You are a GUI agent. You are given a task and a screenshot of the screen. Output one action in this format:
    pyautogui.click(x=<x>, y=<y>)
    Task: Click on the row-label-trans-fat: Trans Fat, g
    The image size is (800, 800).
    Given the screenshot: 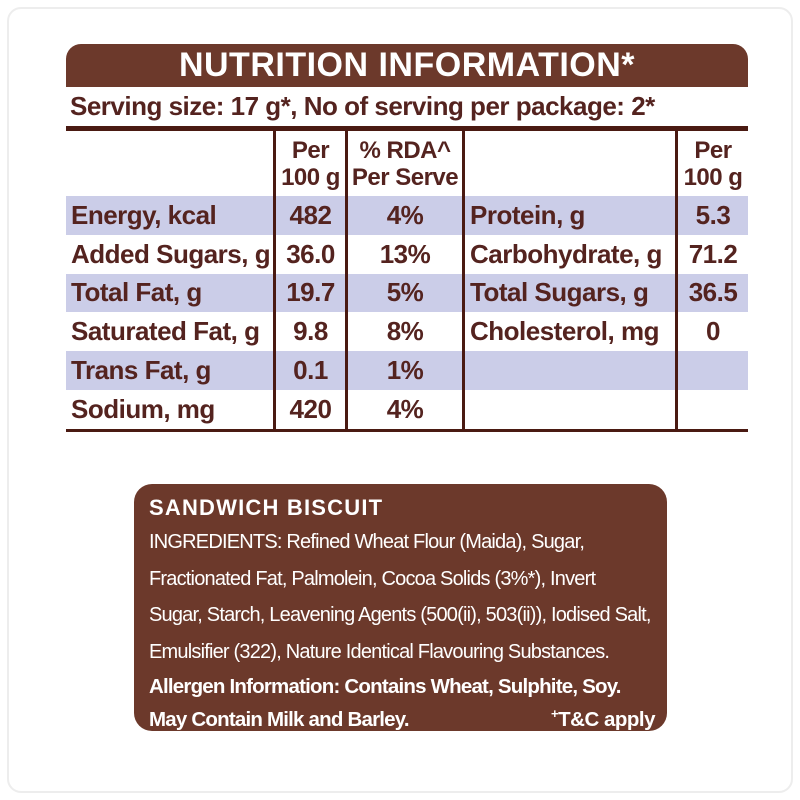 What is the action you would take?
    pyautogui.click(x=171, y=370)
    